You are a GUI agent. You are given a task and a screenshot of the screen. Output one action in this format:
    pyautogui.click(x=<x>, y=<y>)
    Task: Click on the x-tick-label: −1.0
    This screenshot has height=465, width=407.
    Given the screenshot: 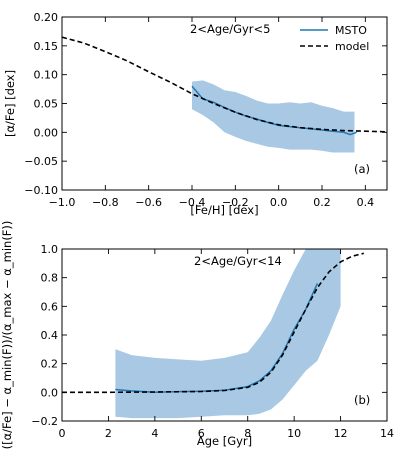 What is the action you would take?
    pyautogui.click(x=62, y=202)
    